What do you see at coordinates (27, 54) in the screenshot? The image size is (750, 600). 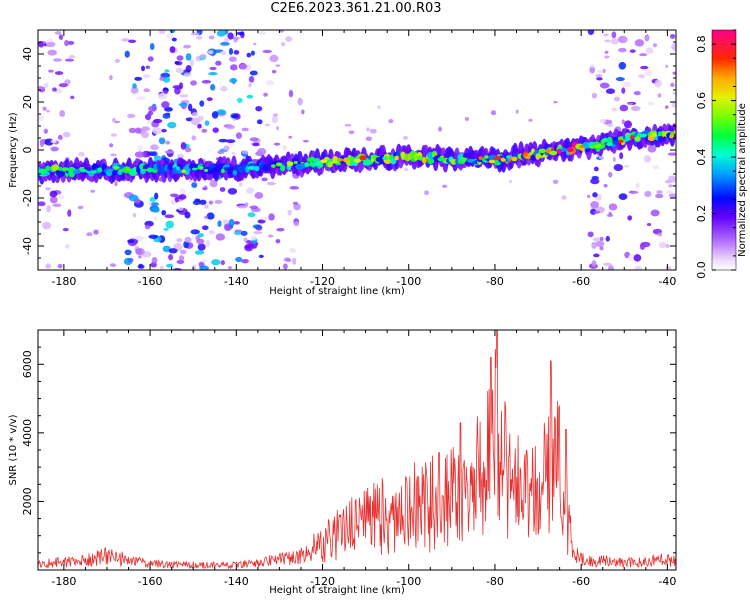 I see `y-tick-label: 40` at bounding box center [27, 54].